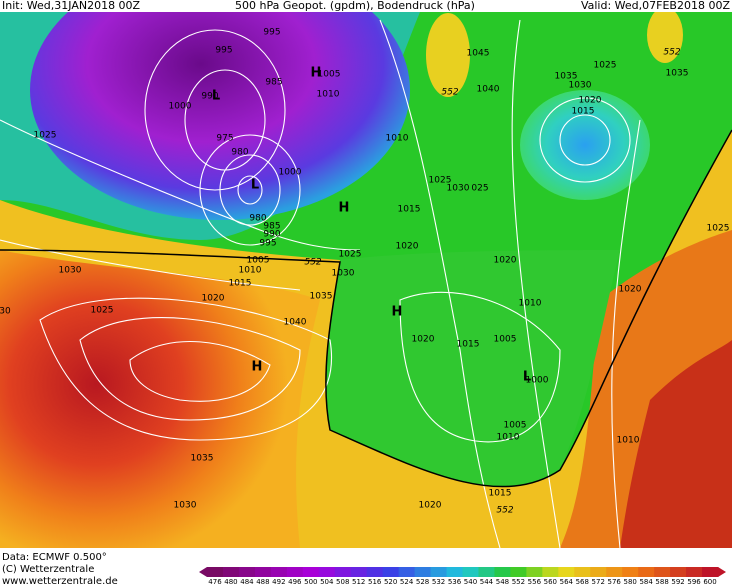 Image resolution: width=732 pixels, height=587 pixels. What do you see at coordinates (665, 35) in the screenshot?
I see `field-yellow-ne` at bounding box center [665, 35].